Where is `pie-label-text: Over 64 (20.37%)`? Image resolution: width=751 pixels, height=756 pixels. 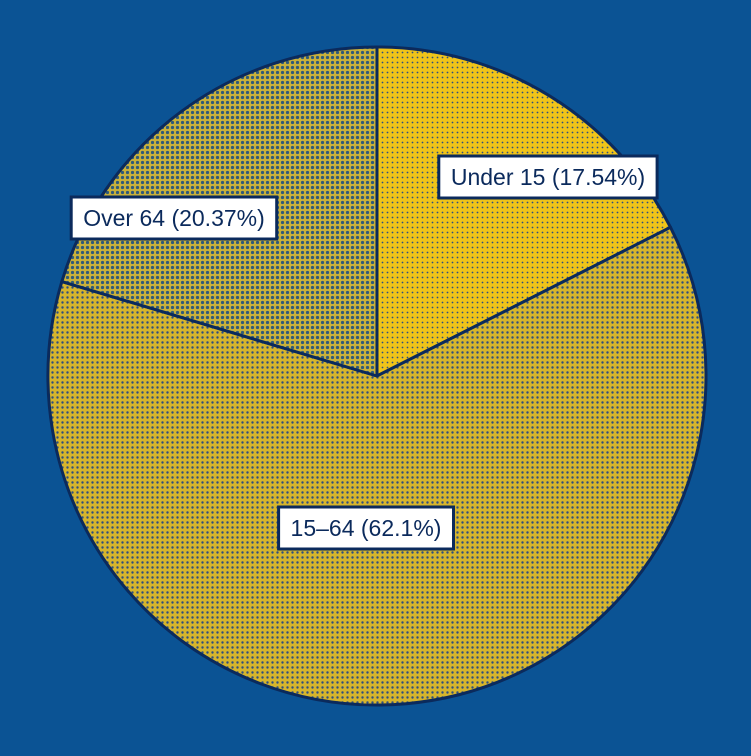
pie-label-text: Over 64 (20.37%) is located at coordinates (174, 218).